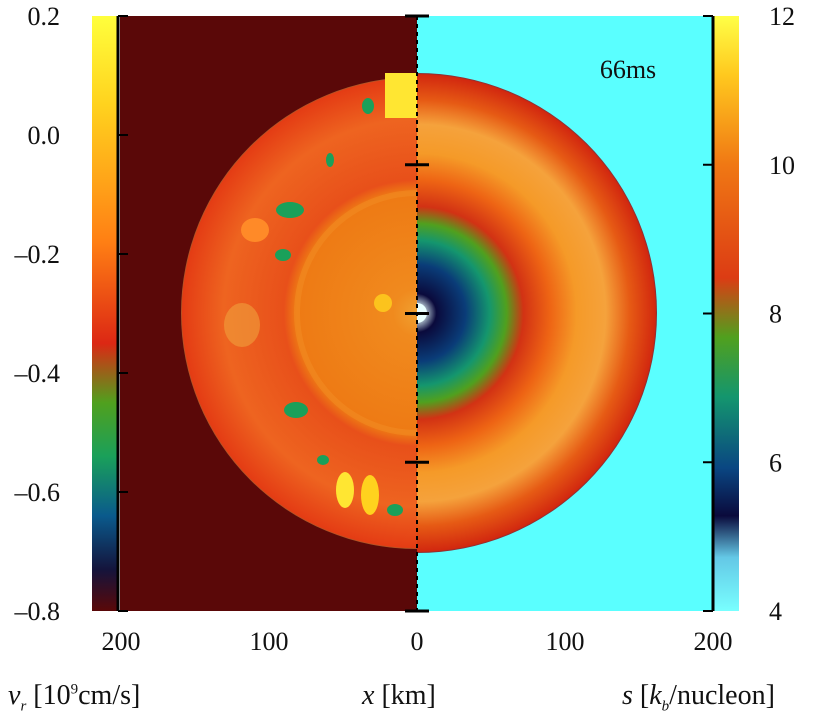  I want to click on time-annotation: 66ms, so click(628, 69).